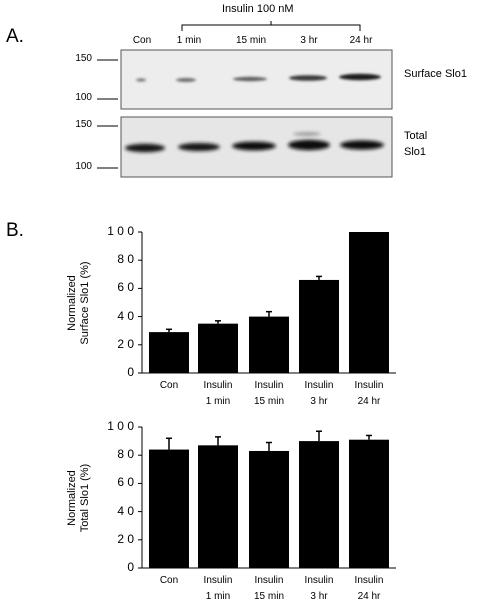 Image resolution: width=483 pixels, height=601 pixels. What do you see at coordinates (251, 40) in the screenshot?
I see `lane-label: 15 min` at bounding box center [251, 40].